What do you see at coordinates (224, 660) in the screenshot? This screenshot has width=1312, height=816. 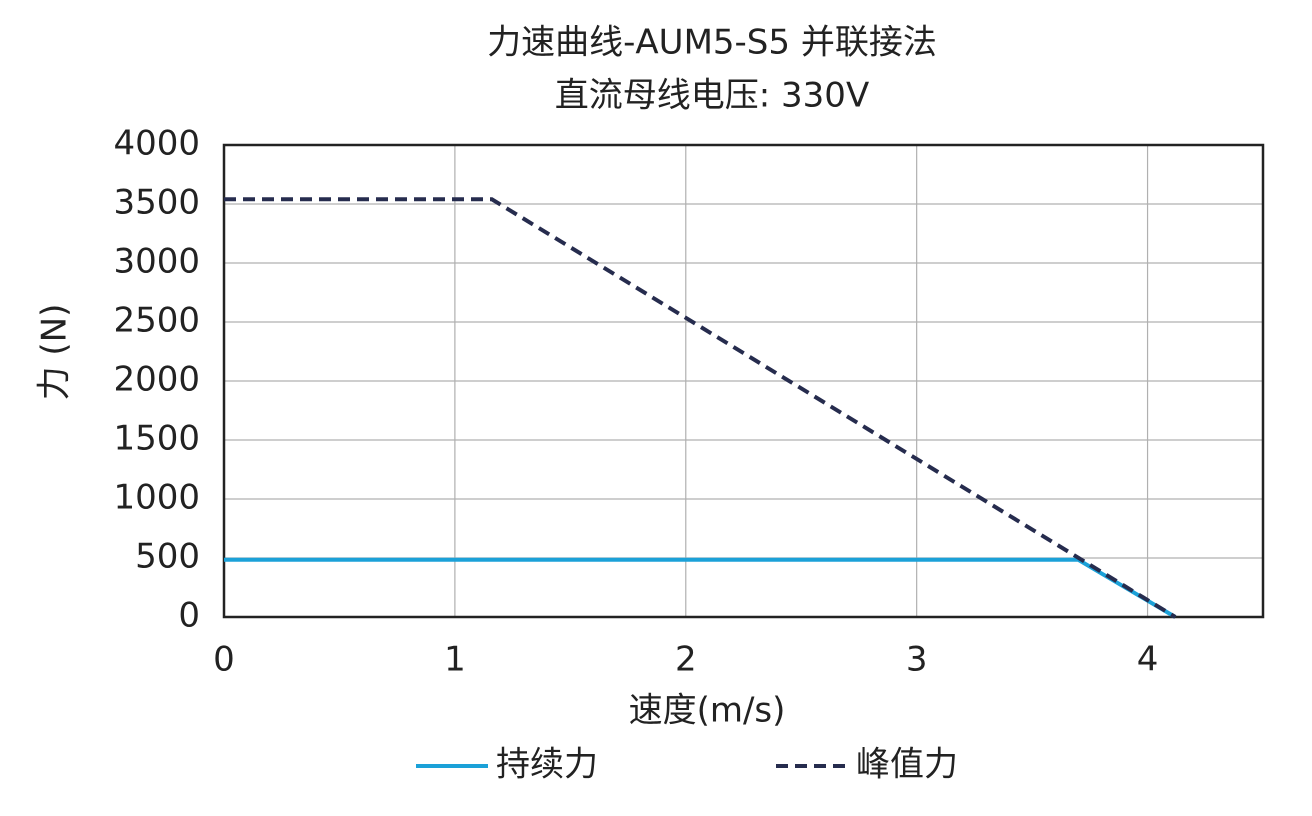 I see `x-tick-label: 0` at bounding box center [224, 660].